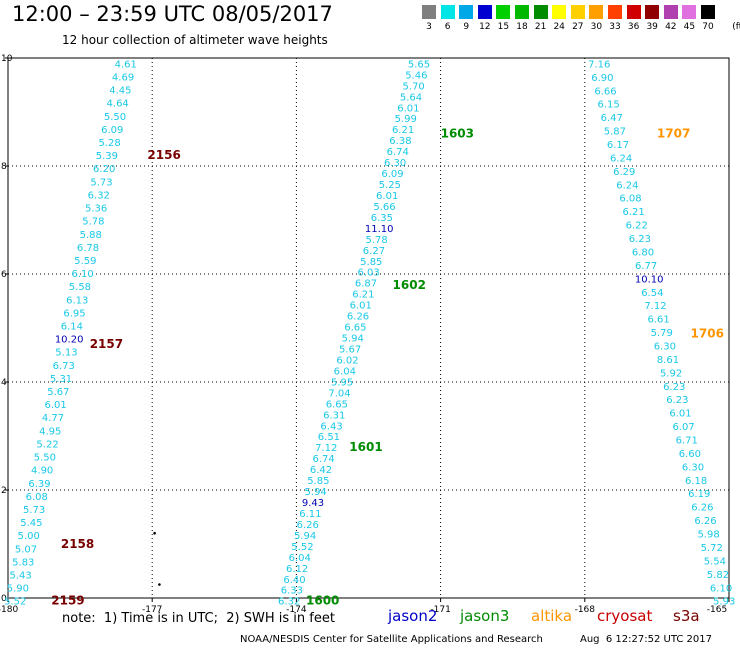 This screenshot has width=740, height=650. Describe the element at coordinates (615, 132) in the screenshot. I see `wave-height-value: 5.87` at that location.